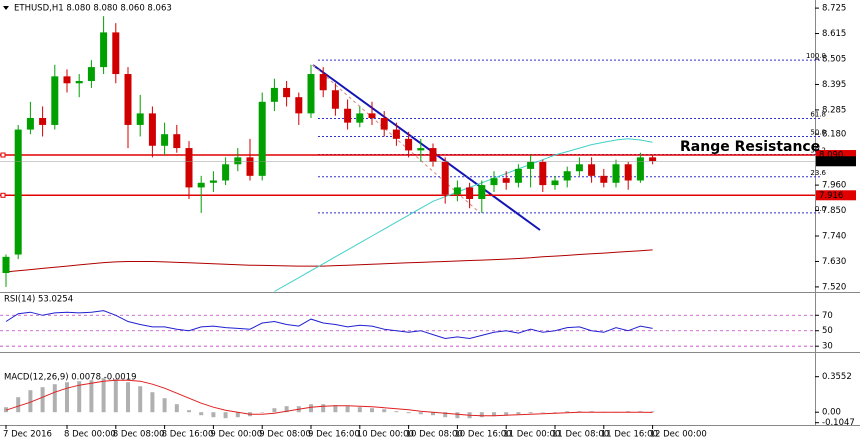 The image size is (860, 442). Describe the element at coordinates (834, 262) in the screenshot. I see `y-tick-label: 7.630` at that location.